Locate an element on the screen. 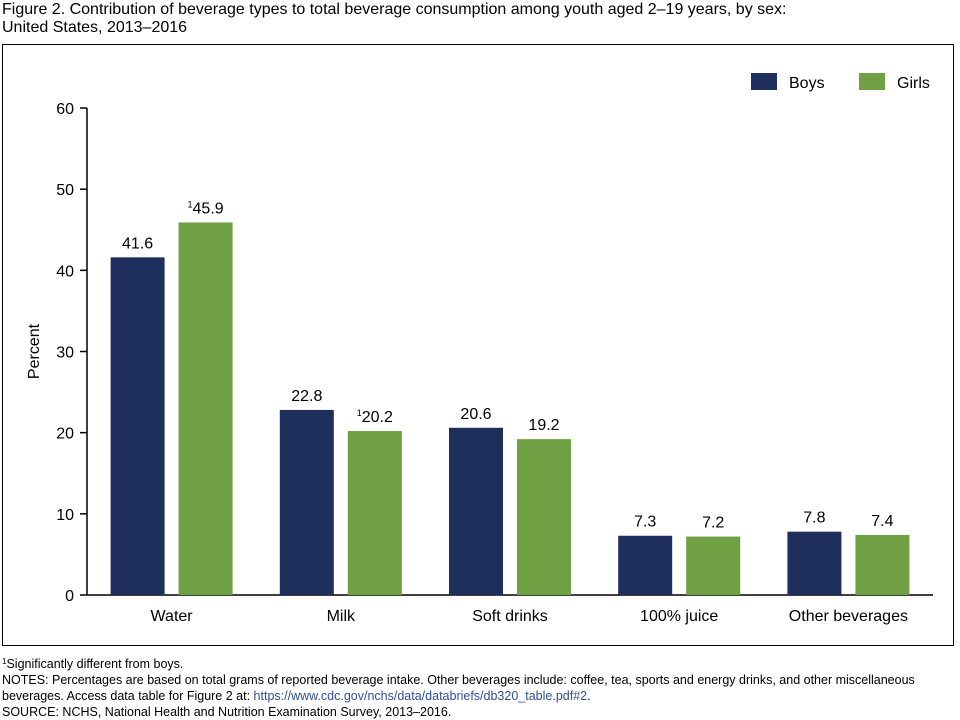 The height and width of the screenshot is (720, 960). footnote-marker: 1 is located at coordinates (4, 661).